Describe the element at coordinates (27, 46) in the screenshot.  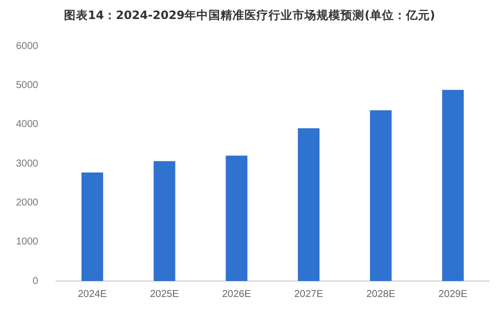
I see `y-tick-label: 6000` at that location.